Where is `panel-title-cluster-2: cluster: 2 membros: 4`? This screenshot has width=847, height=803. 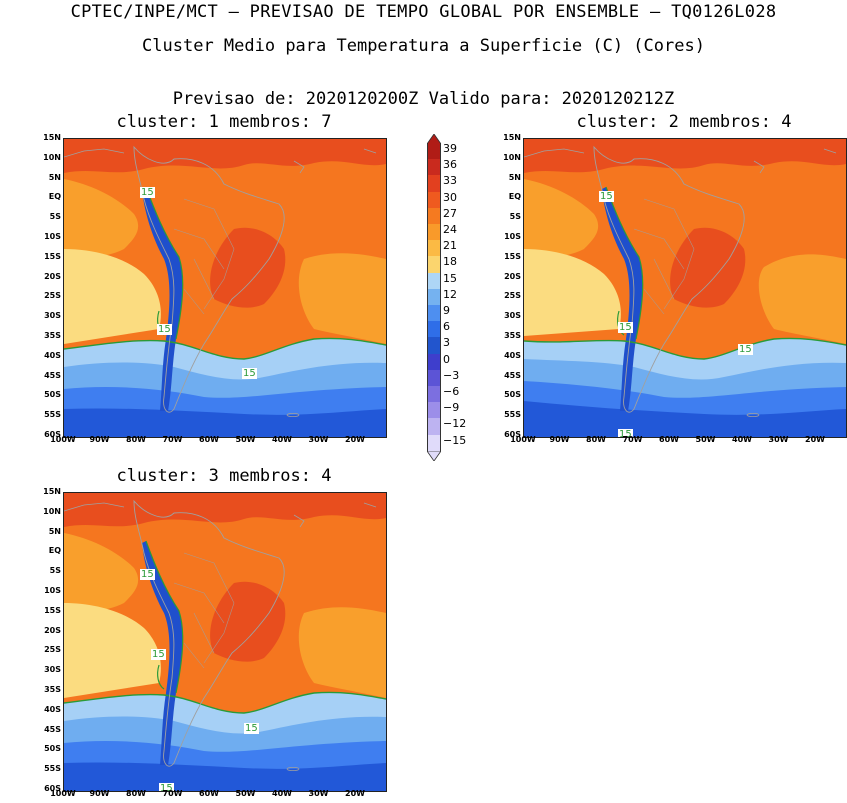
panel-title-cluster-2: cluster: 2 membros: 4 is located at coordinates (684, 122).